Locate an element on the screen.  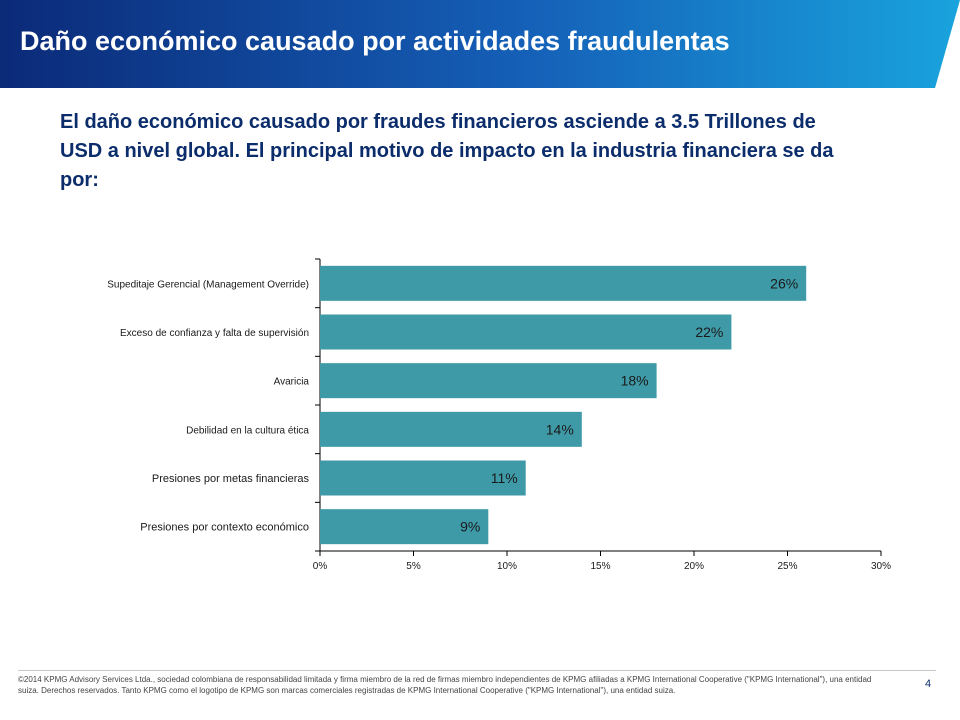
page-number: 4 is located at coordinates (928, 684).